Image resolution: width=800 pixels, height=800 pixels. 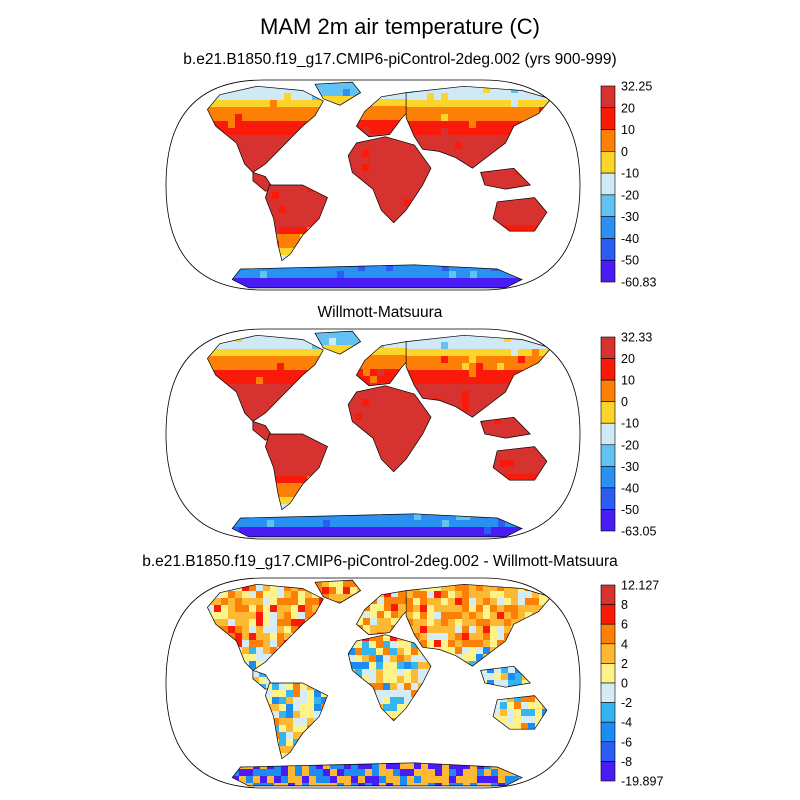 I want to click on colorbar-tick-label: -19.897, so click(x=642, y=782).